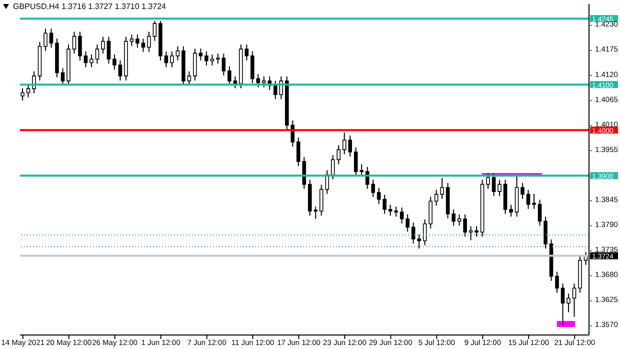 The image size is (620, 349). Describe the element at coordinates (89, 6) in the screenshot. I see `chart-title: GBPUSD,H4 1.3716 1.3727 1.3710 1.3724` at that location.